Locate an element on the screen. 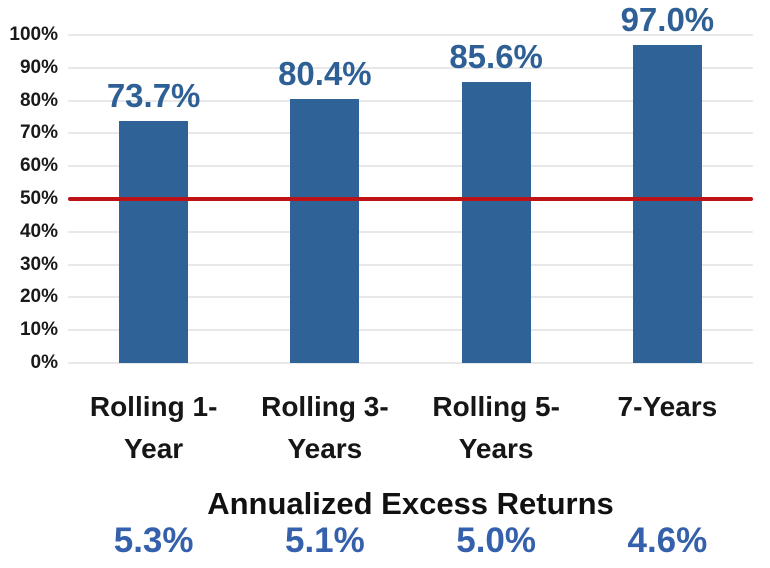 The image size is (770, 568). y-tick-label: 80% is located at coordinates (38, 100).